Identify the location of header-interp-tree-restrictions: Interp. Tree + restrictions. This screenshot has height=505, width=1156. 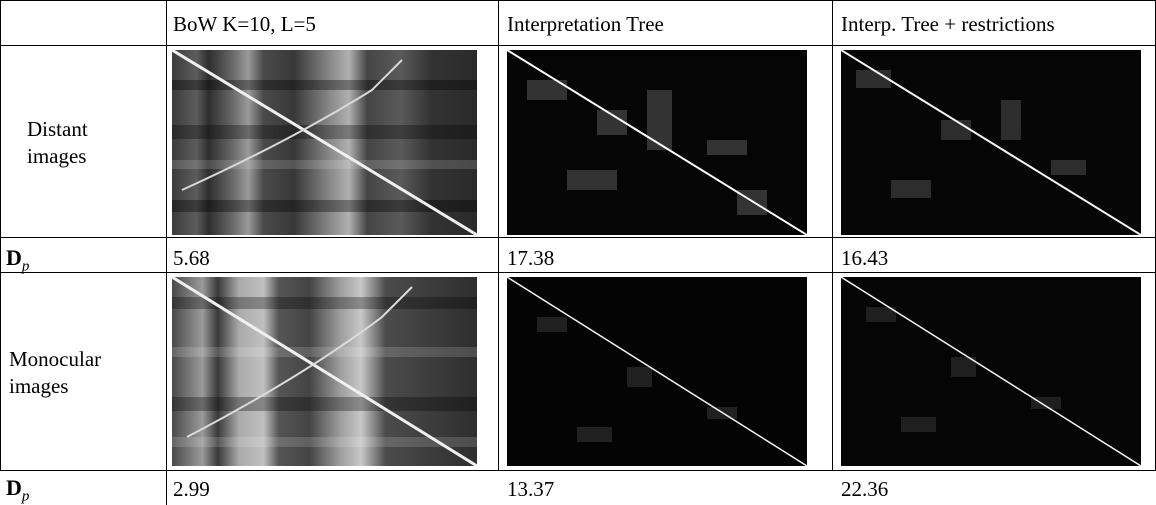
(948, 24).